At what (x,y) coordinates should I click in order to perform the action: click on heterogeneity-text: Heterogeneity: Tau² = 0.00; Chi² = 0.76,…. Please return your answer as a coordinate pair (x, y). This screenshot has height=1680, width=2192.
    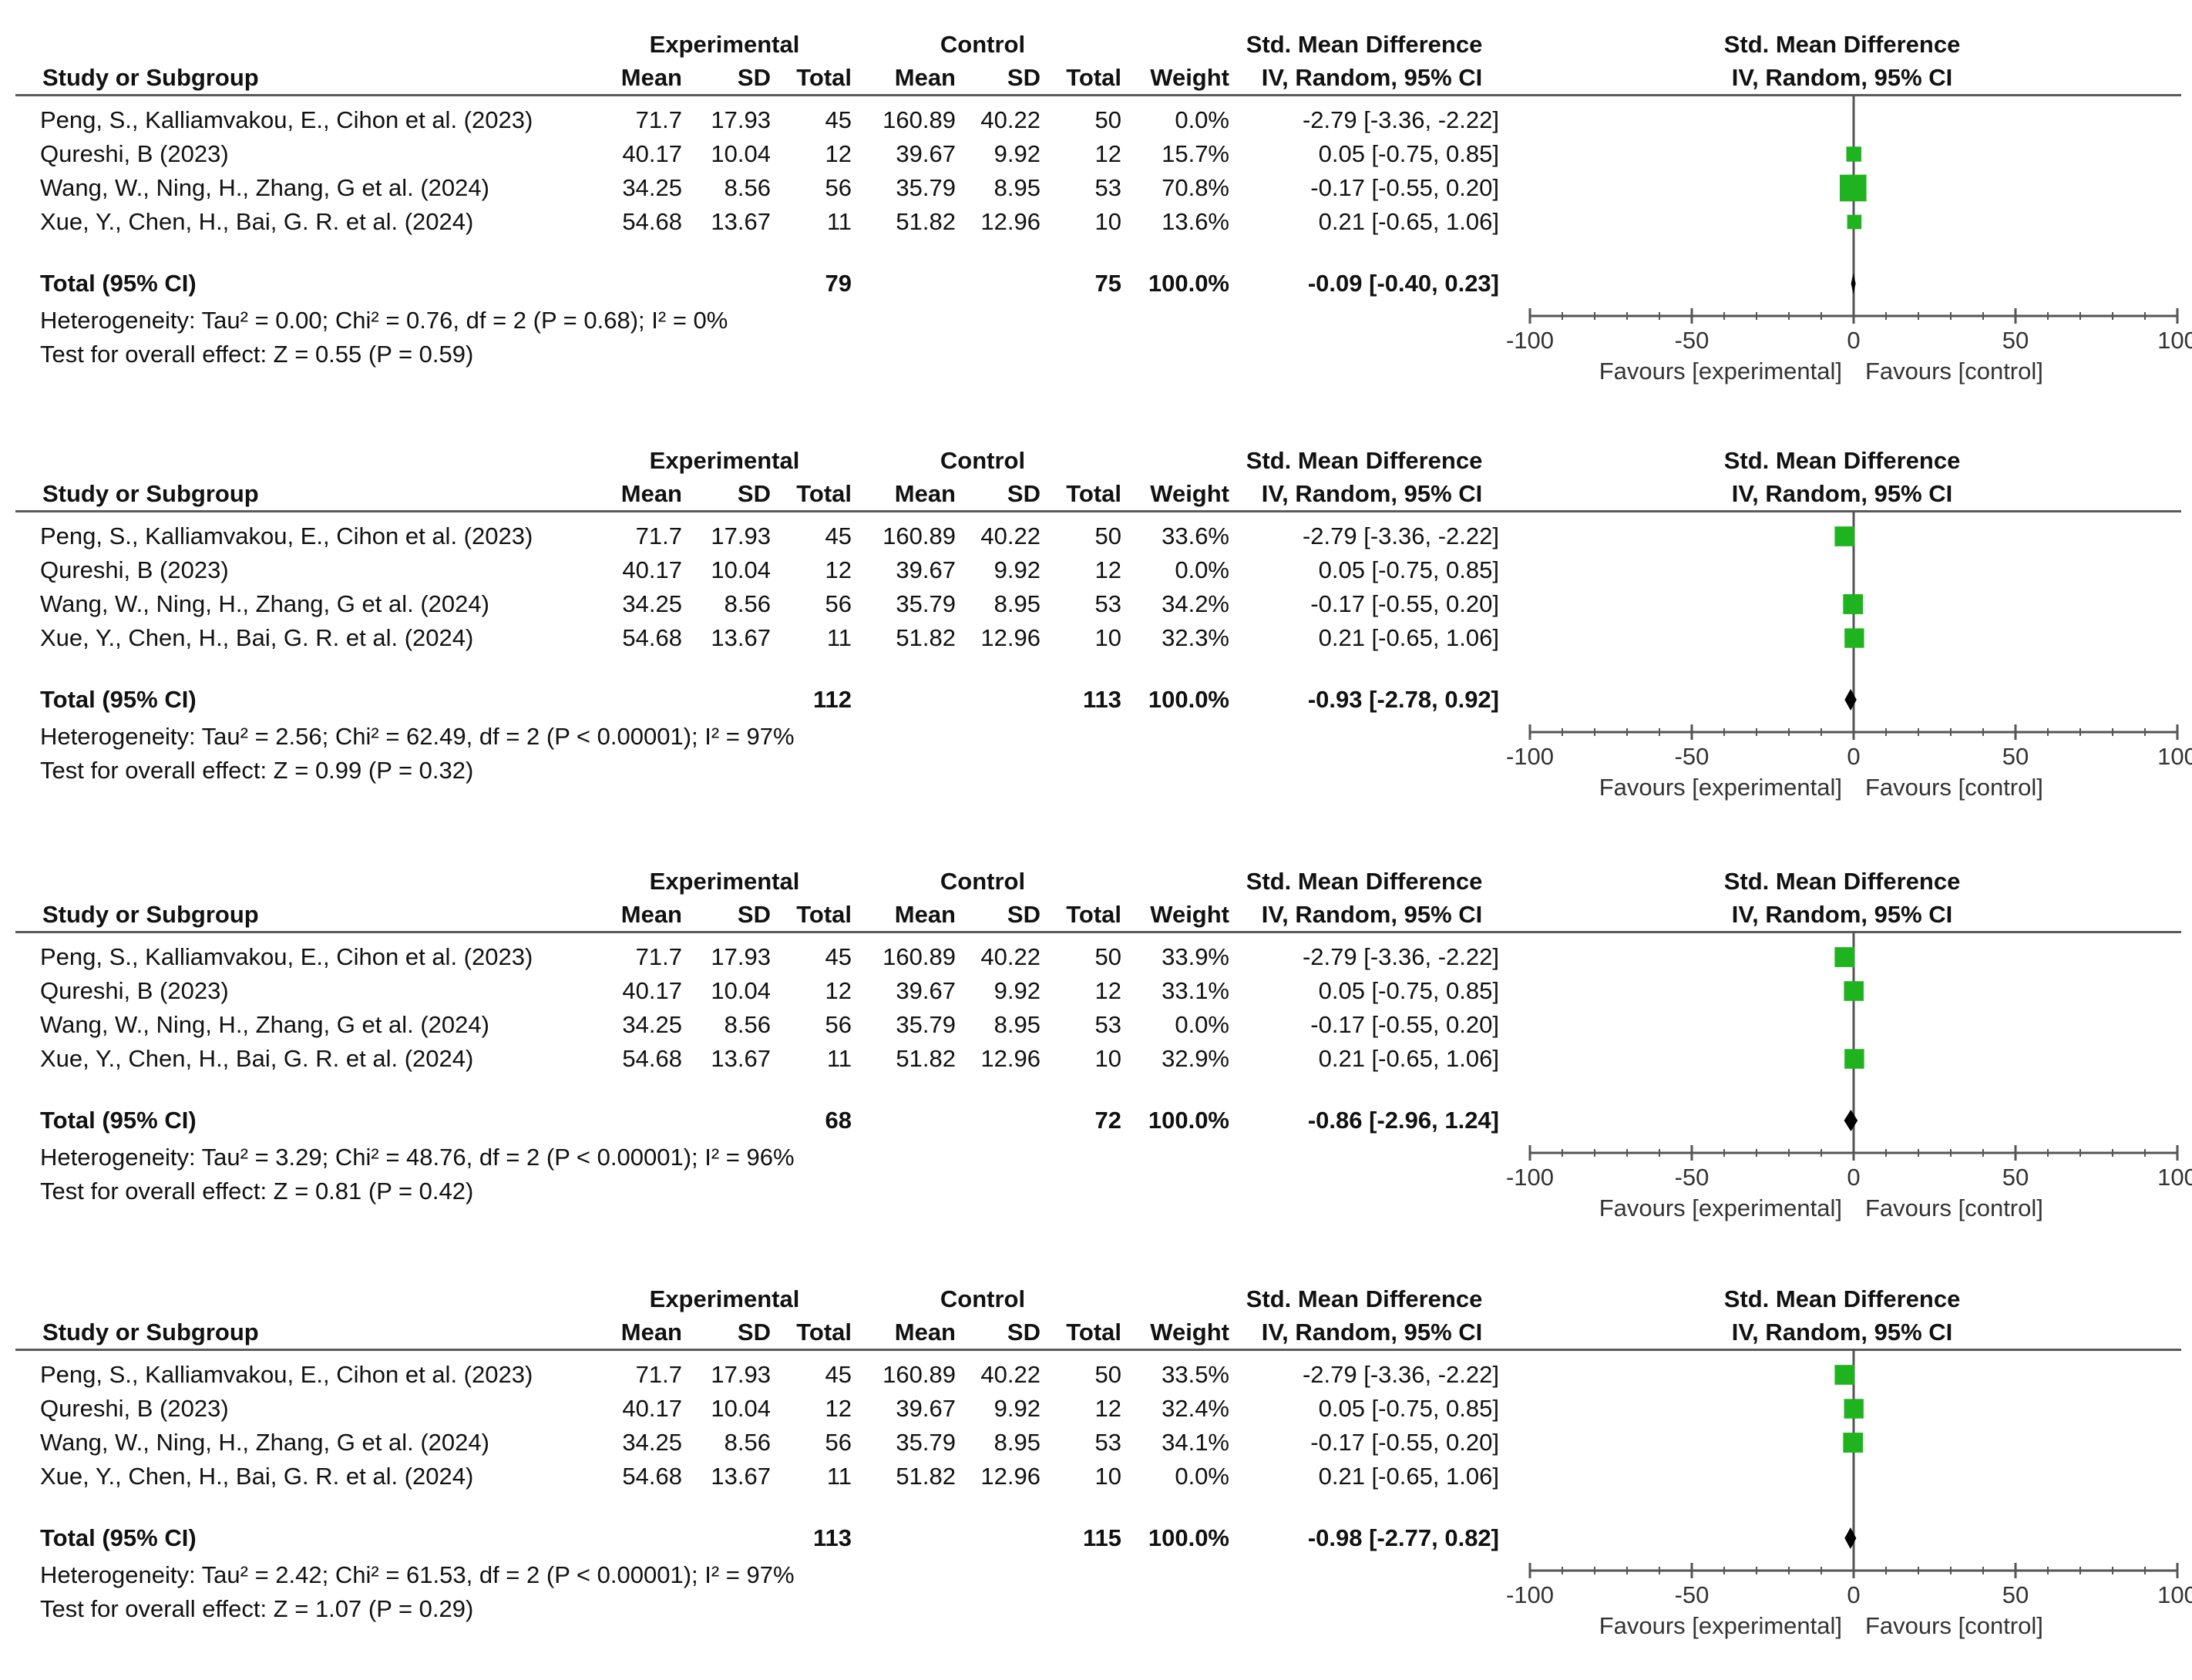
    Looking at the image, I should click on (384, 320).